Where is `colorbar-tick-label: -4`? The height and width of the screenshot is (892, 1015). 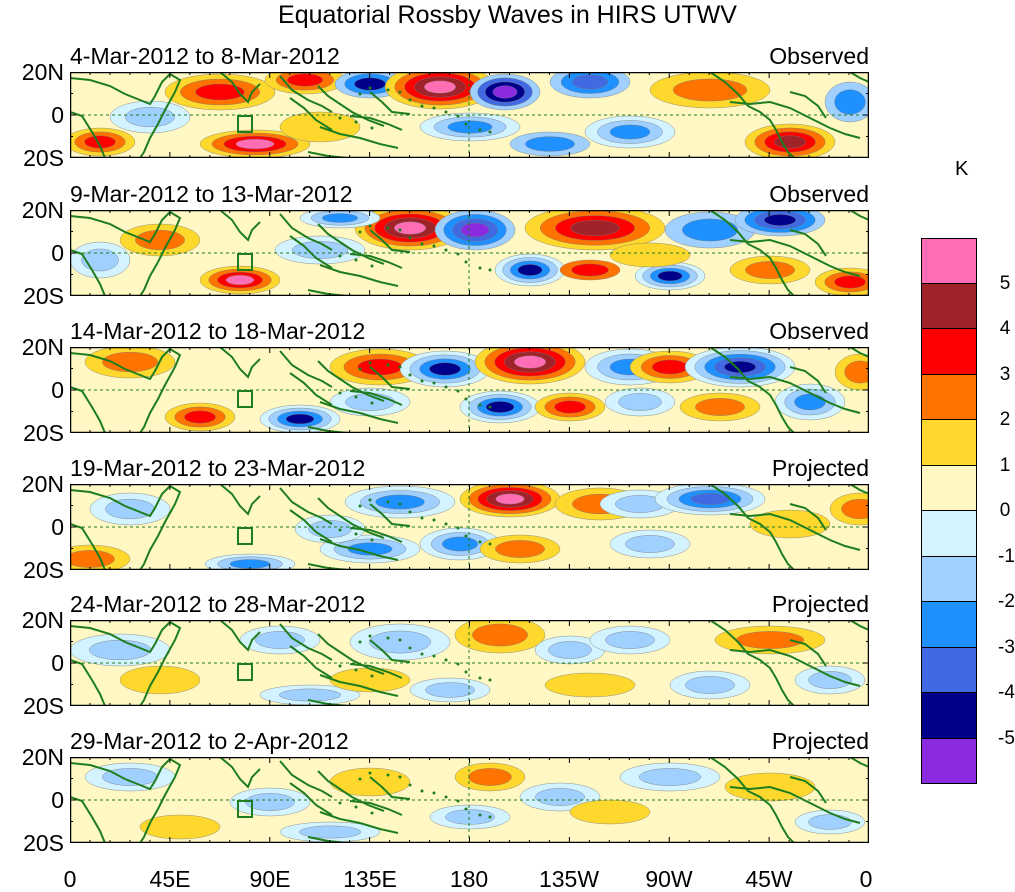
colorbar-tick-label: -4 is located at coordinates (1006, 692).